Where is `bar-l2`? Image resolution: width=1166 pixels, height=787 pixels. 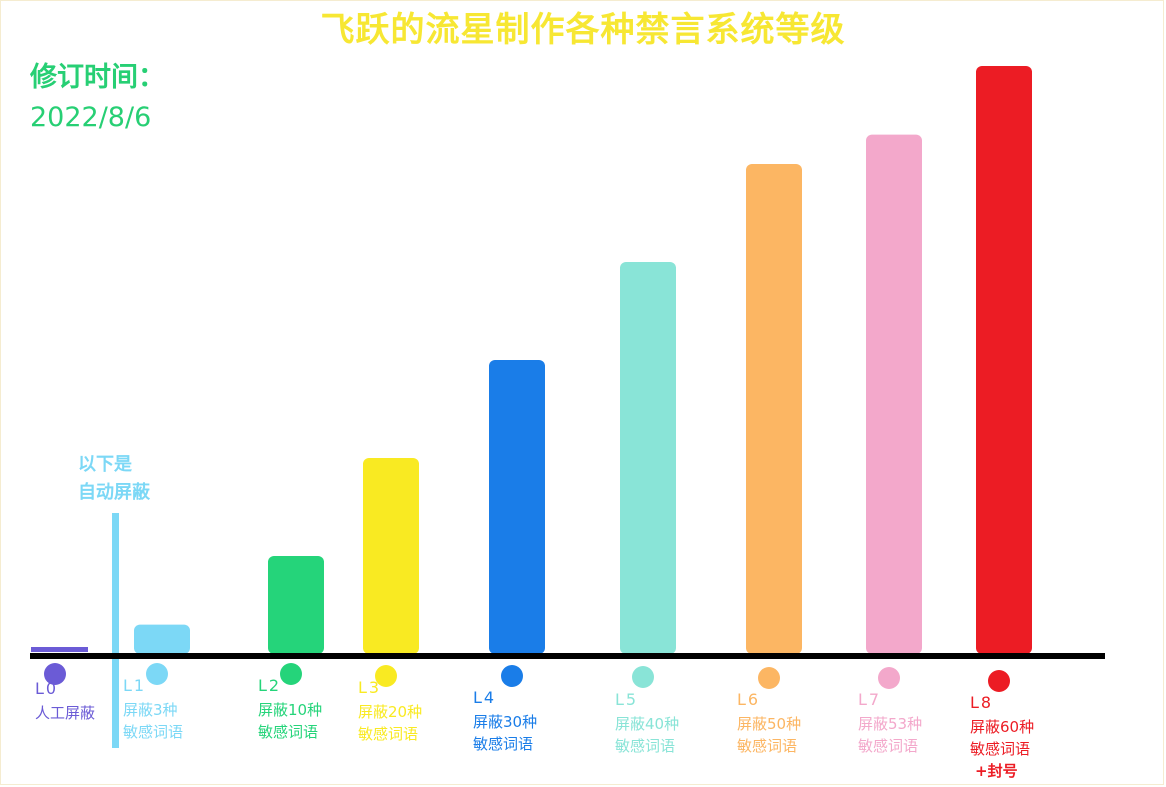 bar-l2 is located at coordinates (296, 605).